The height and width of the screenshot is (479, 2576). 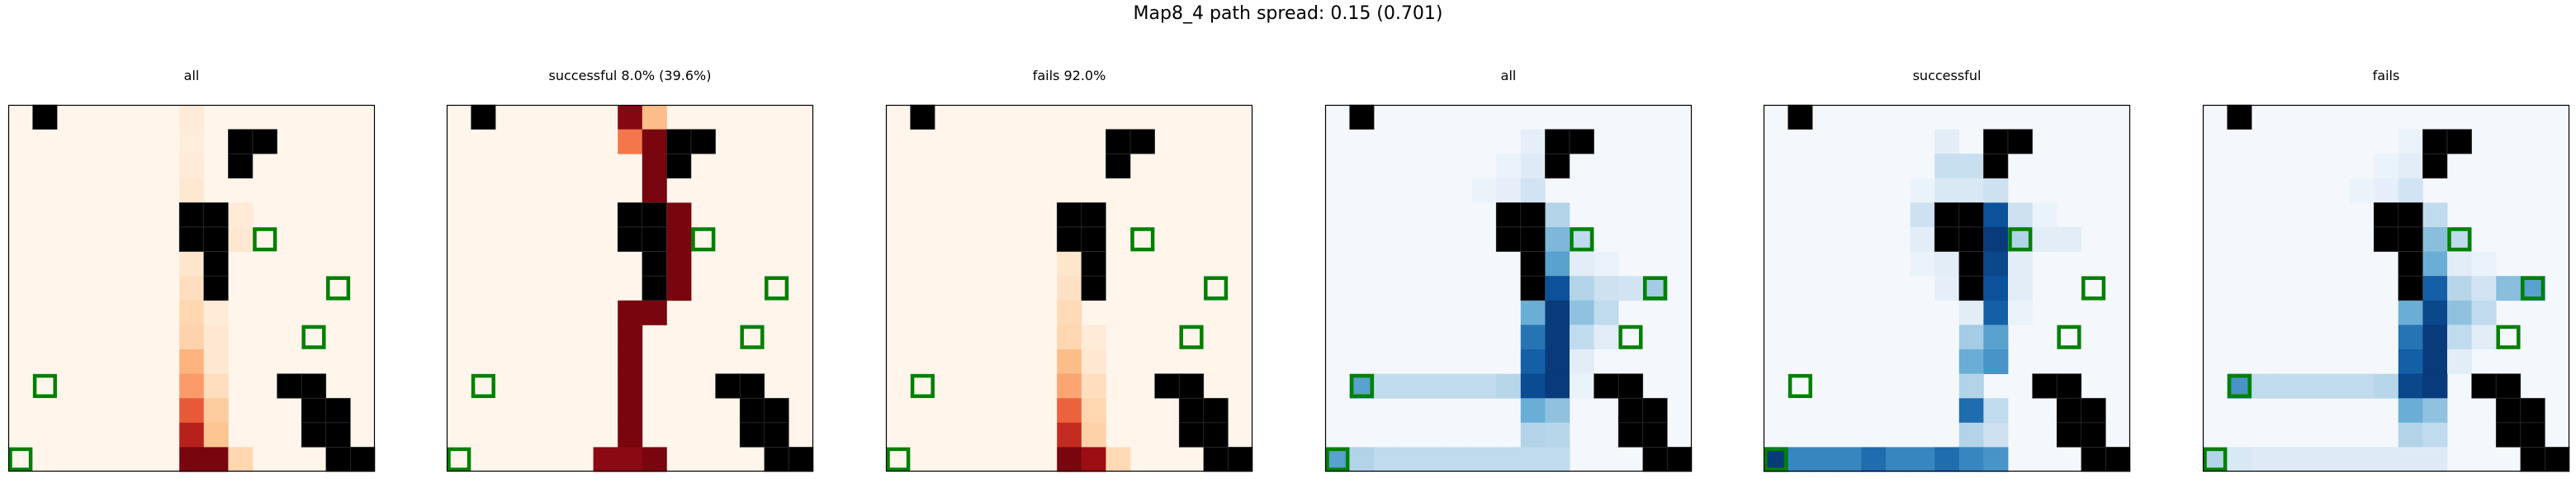 What do you see at coordinates (630, 76) in the screenshot?
I see `panel-title-2: successful 8.0% (39.6%)` at bounding box center [630, 76].